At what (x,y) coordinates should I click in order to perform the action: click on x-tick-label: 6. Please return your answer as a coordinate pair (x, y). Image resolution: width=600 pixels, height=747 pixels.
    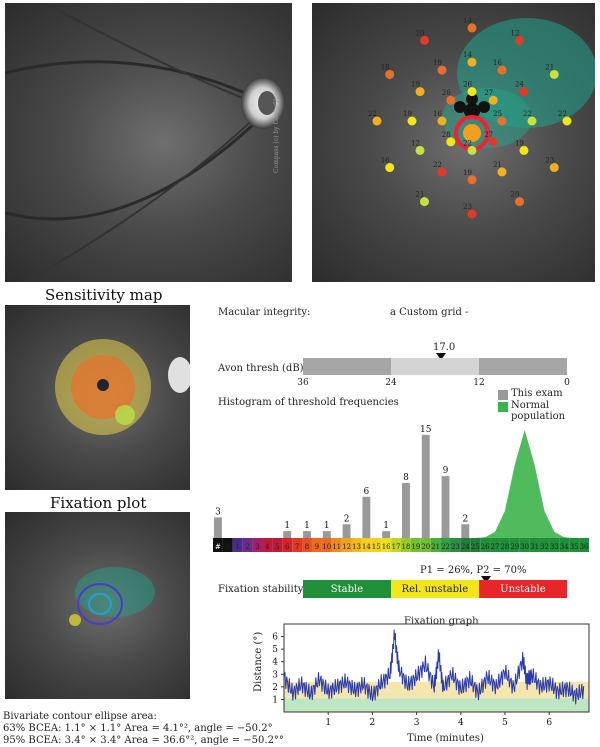
    Looking at the image, I should click on (549, 723).